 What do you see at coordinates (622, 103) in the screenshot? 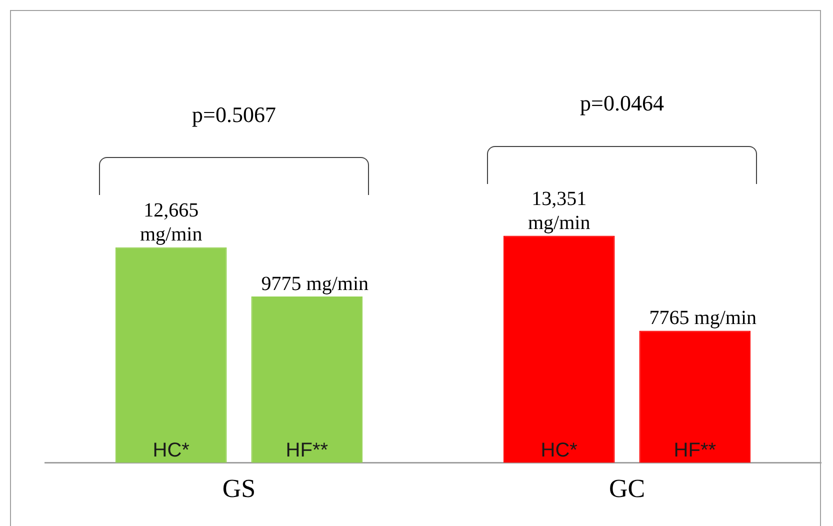
I see `text: p=0.0464` at bounding box center [622, 103].